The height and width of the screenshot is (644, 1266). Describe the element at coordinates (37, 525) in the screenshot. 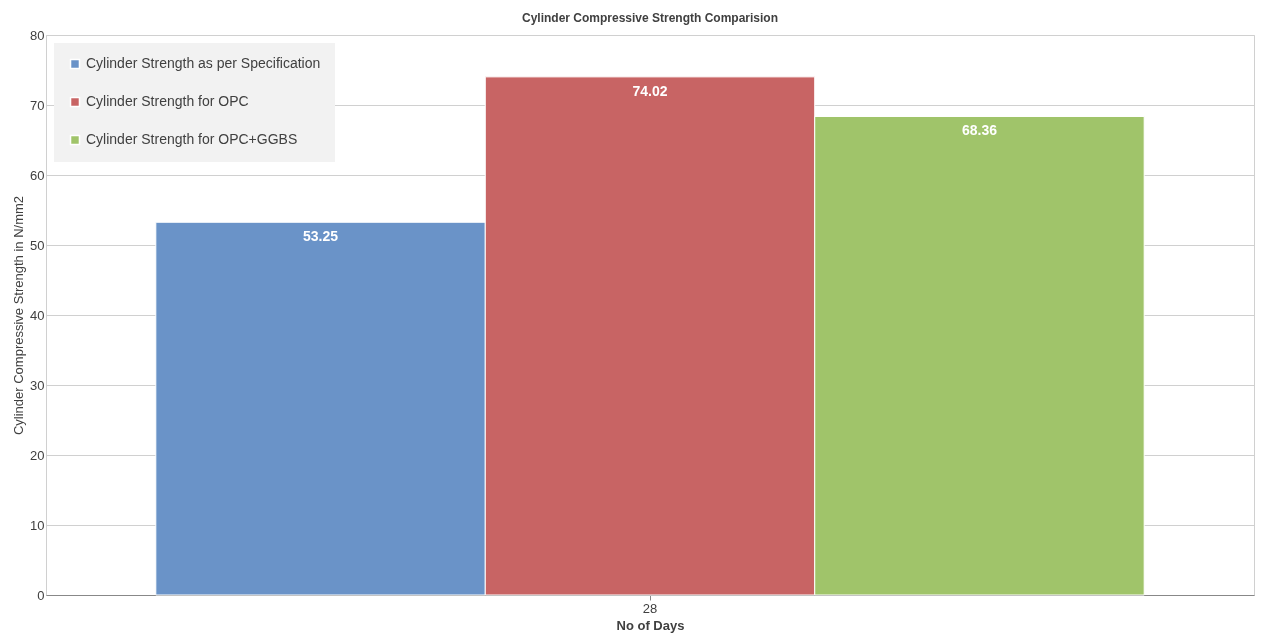

I see `y-tick-label: 10` at that location.